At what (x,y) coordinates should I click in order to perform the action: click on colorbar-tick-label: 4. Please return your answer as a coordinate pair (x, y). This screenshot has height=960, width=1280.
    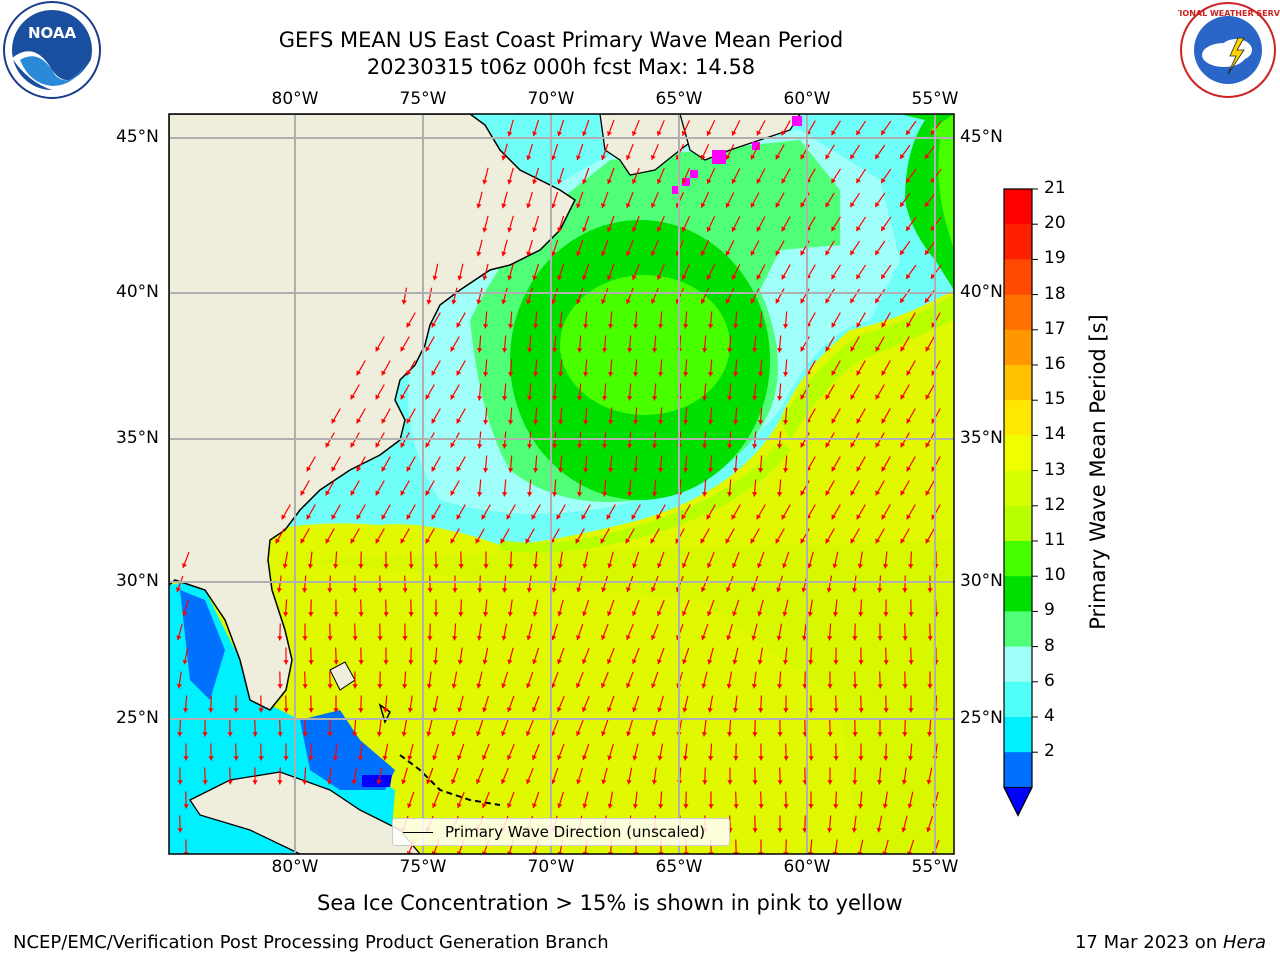
    Looking at the image, I should click on (1049, 716).